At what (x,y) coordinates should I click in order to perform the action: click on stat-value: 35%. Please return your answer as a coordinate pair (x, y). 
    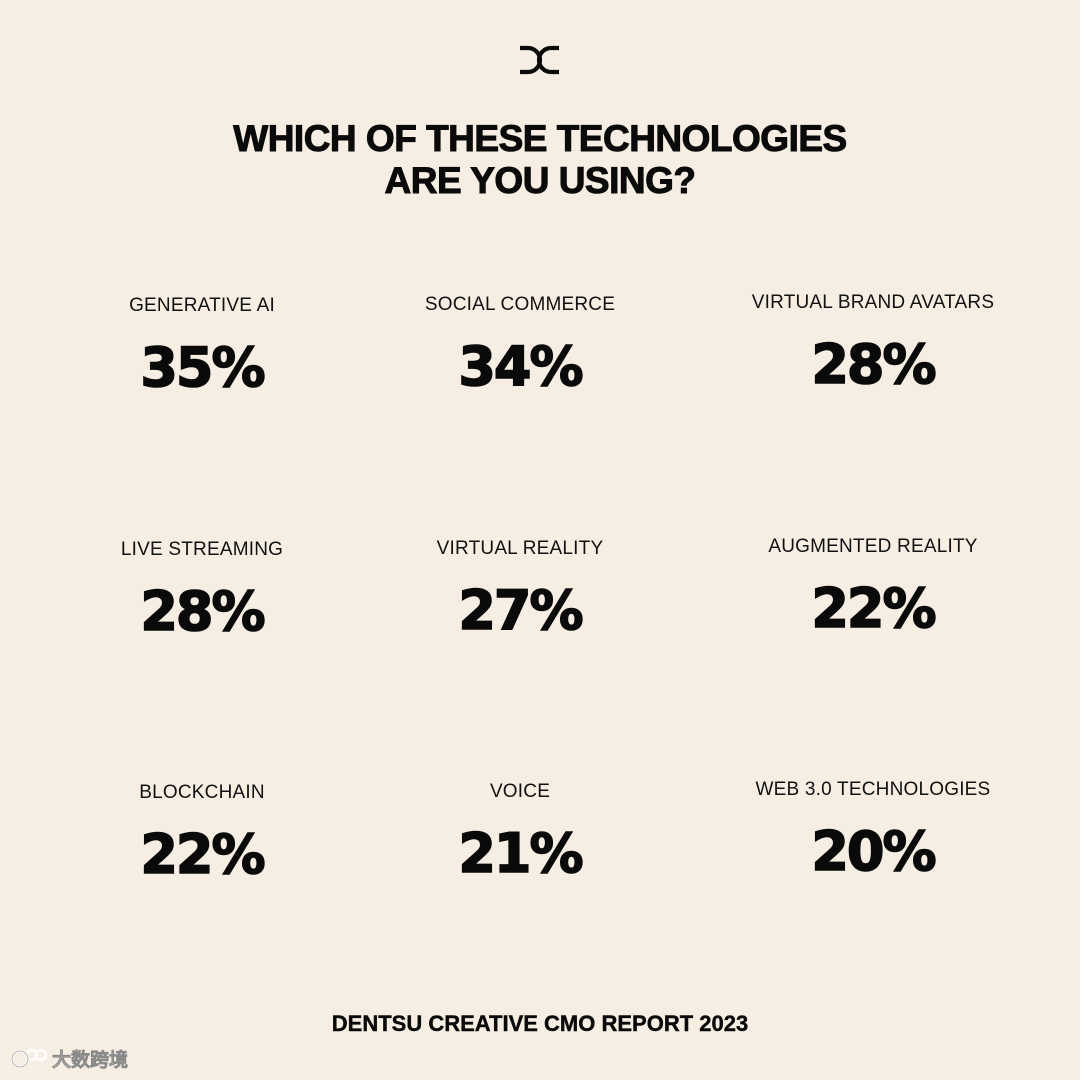
    Looking at the image, I should click on (203, 368).